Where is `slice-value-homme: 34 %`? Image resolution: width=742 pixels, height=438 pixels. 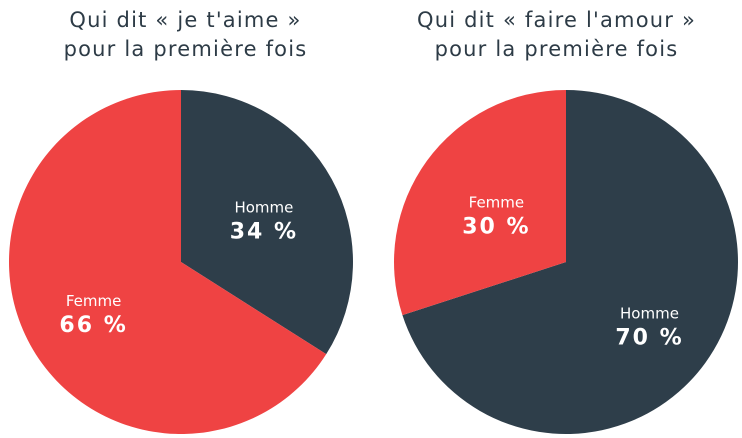
slice-value-homme: 34 % is located at coordinates (264, 231).